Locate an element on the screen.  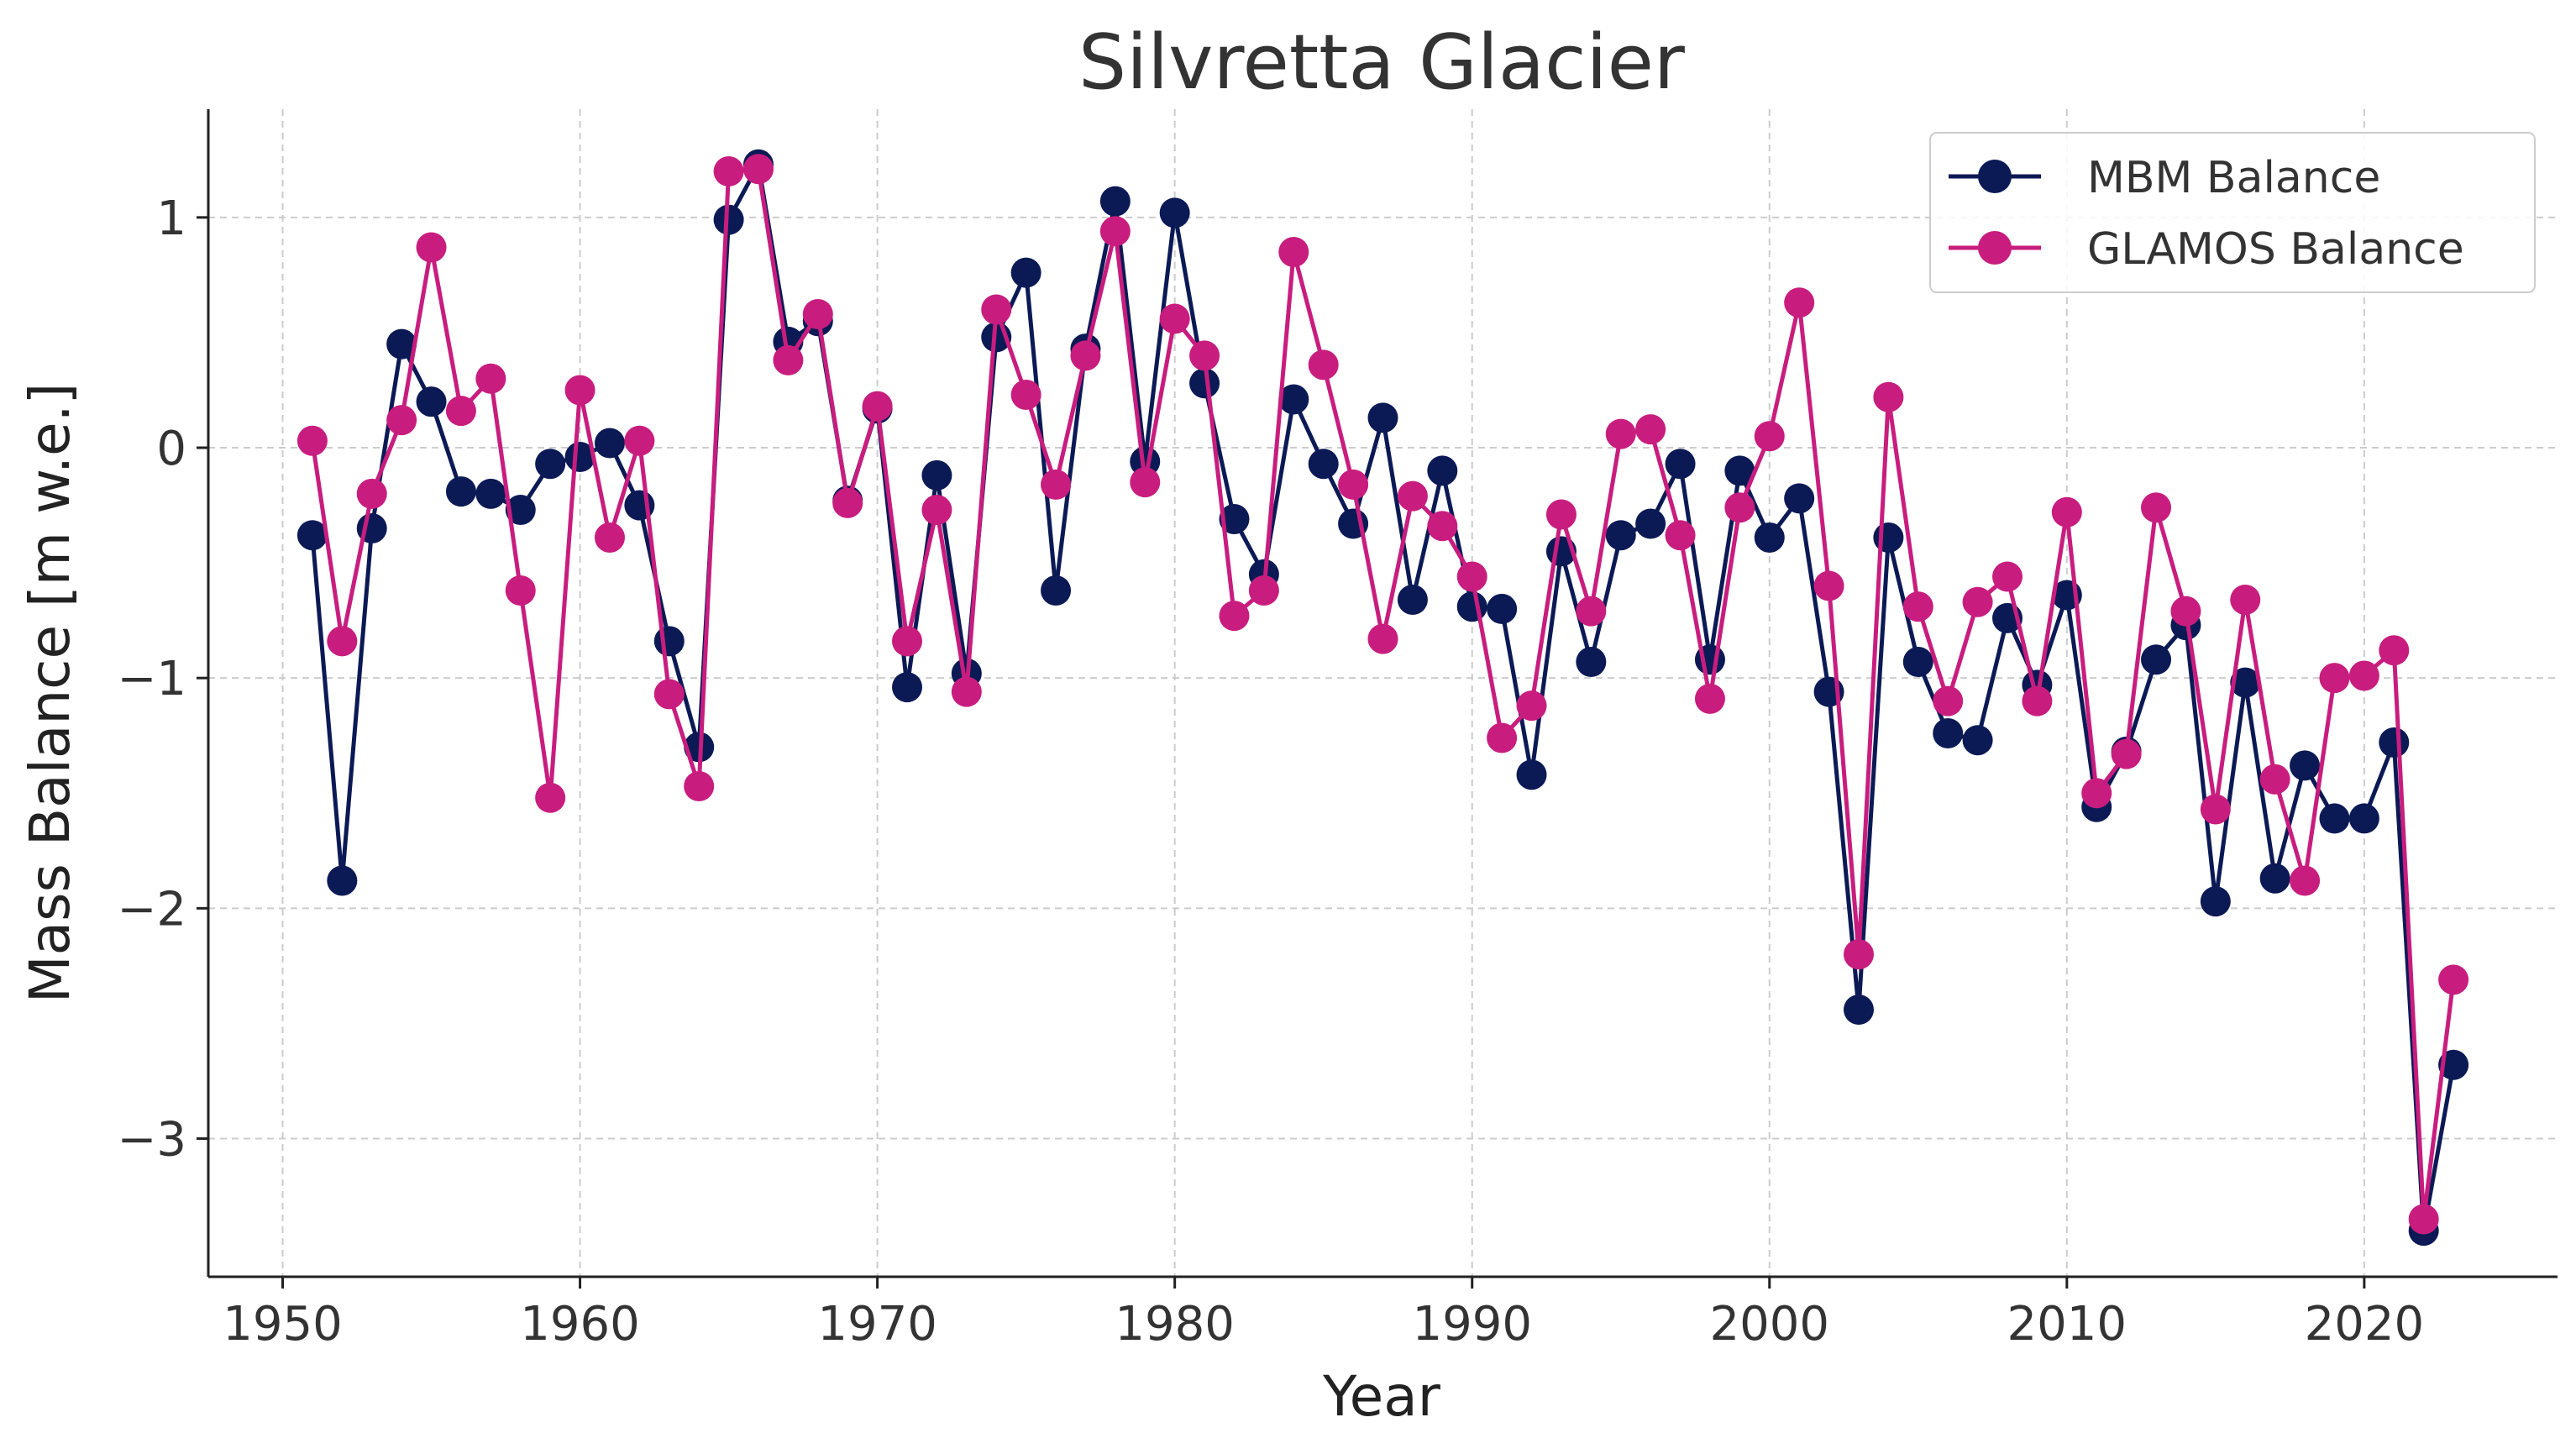
x-tick-label: 2020 is located at coordinates (2365, 1325).